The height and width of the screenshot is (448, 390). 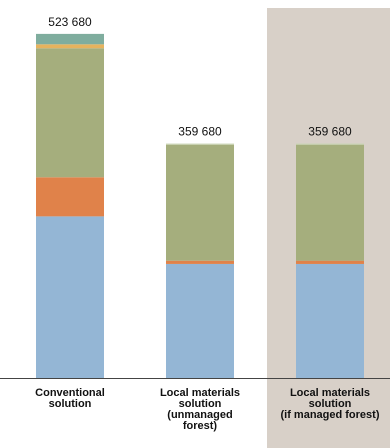 What do you see at coordinates (70, 22) in the screenshot?
I see `total-label-0: 523 680` at bounding box center [70, 22].